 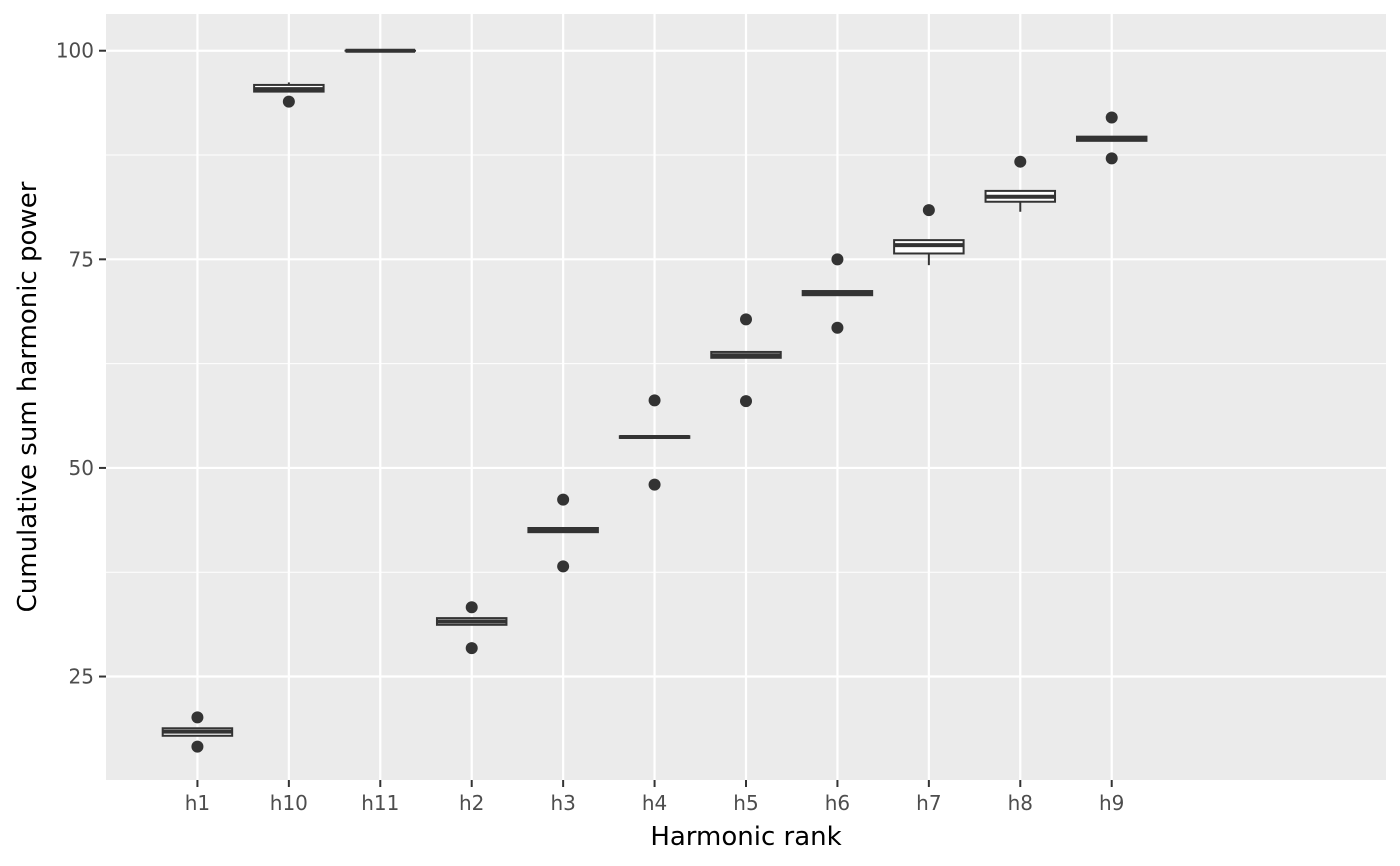 I want to click on boxplot-h5, so click(x=746, y=354).